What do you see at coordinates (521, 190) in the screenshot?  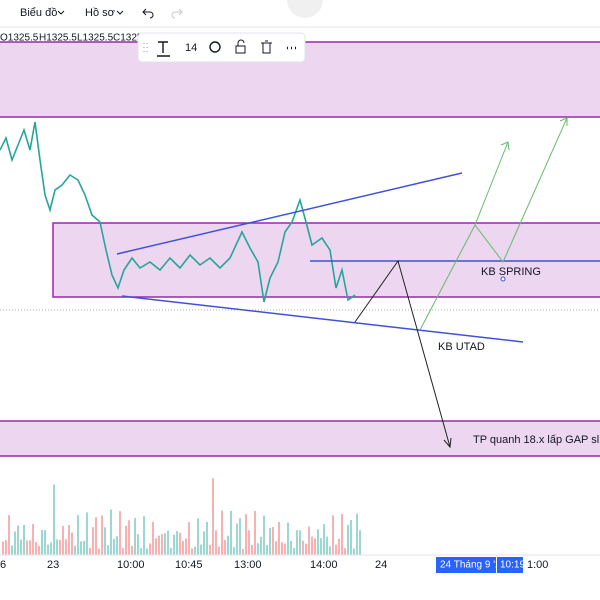 I see `spring-path` at bounding box center [521, 190].